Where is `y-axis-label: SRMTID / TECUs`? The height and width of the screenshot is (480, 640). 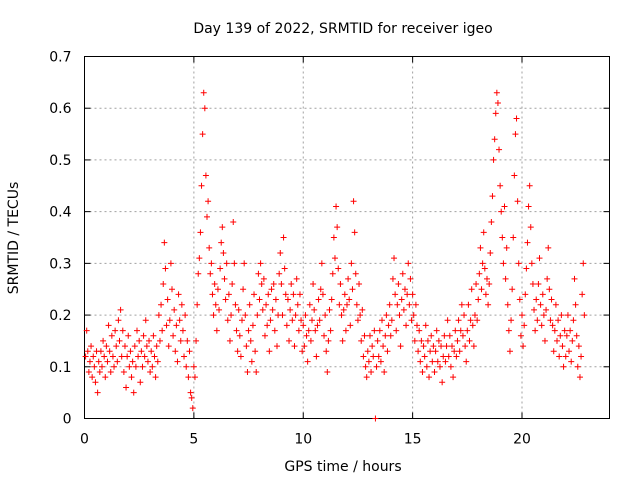 y-axis-label: SRMTID / TECUs is located at coordinates (14, 238).